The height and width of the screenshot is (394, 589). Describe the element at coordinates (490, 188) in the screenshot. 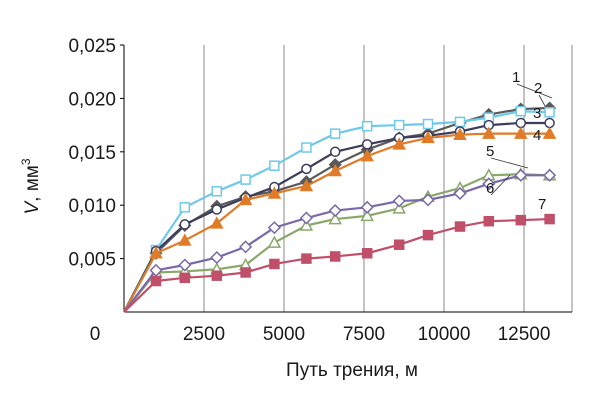

I see `series-number-label: 6` at that location.